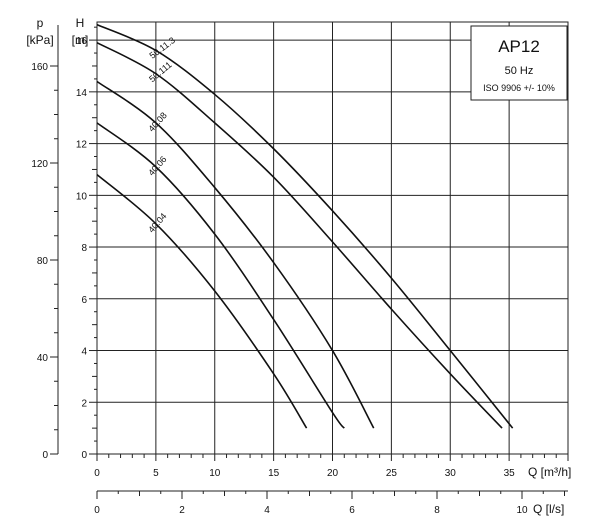 This screenshot has width=593, height=525. Describe the element at coordinates (84, 455) in the screenshot. I see `head-tick-label: 0` at that location.